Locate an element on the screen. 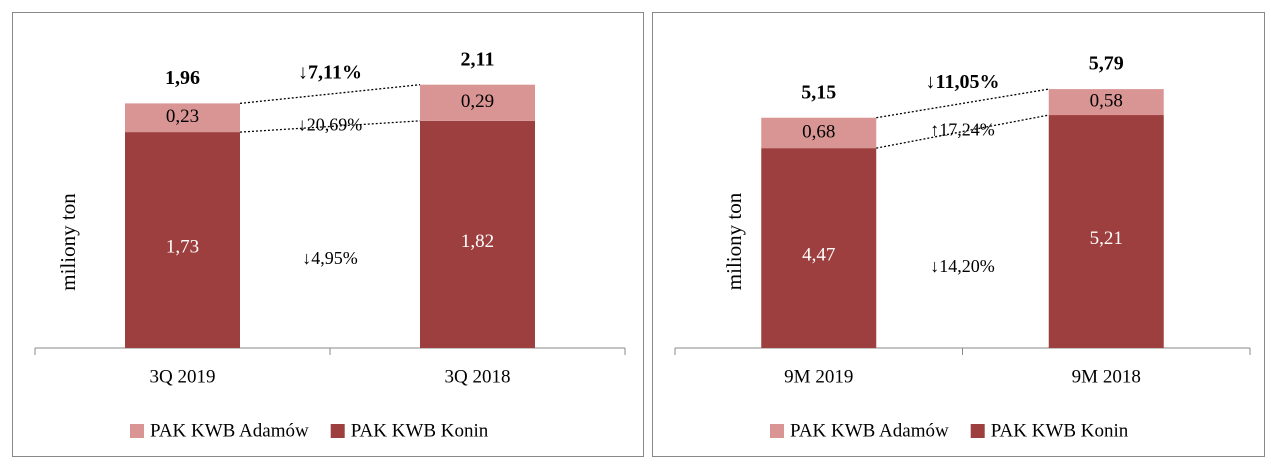  value-label: 0,29 is located at coordinates (477, 101).